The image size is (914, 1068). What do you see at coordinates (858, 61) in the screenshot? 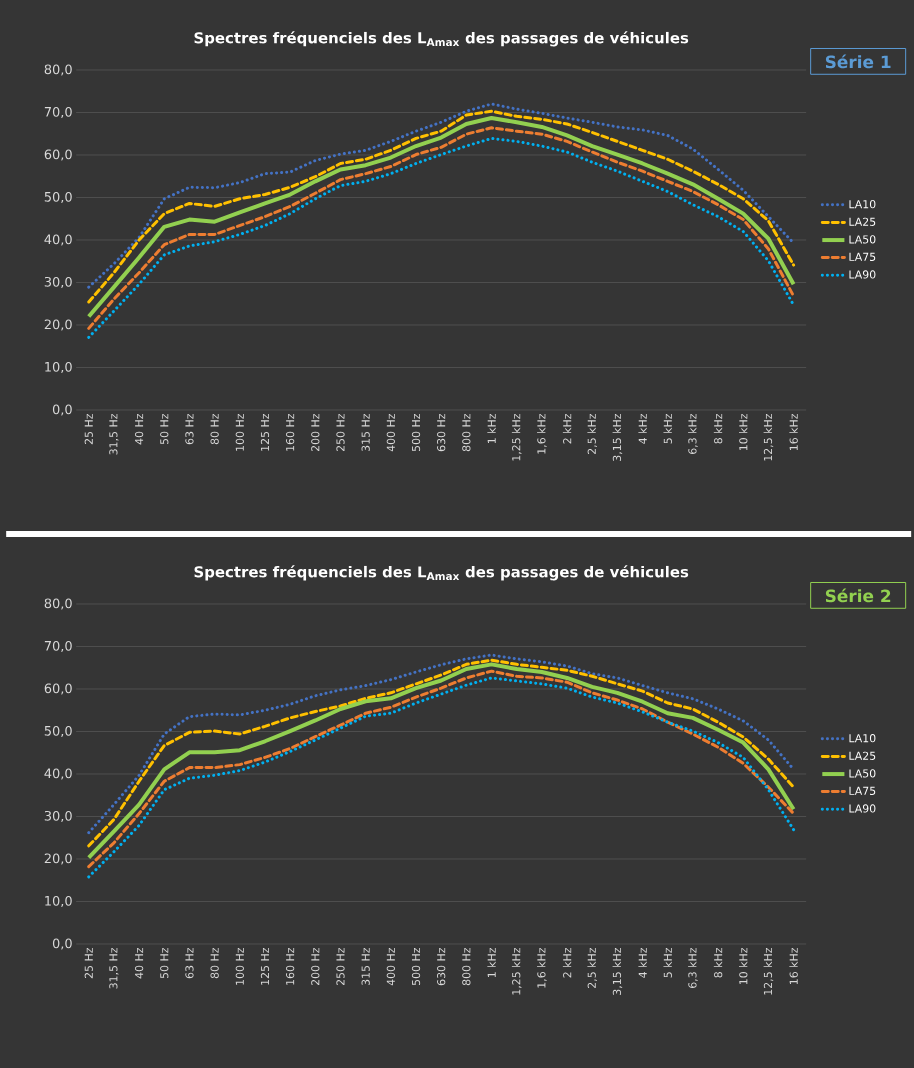
I see `text: Série 1` at bounding box center [858, 61].